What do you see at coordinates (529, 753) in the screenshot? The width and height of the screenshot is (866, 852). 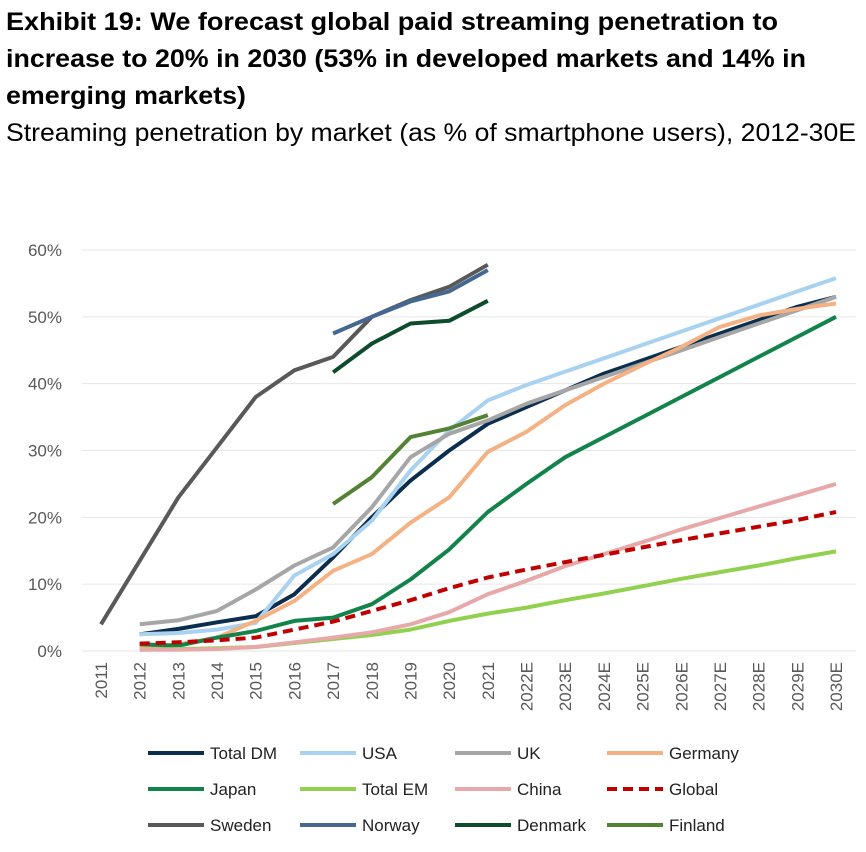 I see `legend-label: UK` at bounding box center [529, 753].